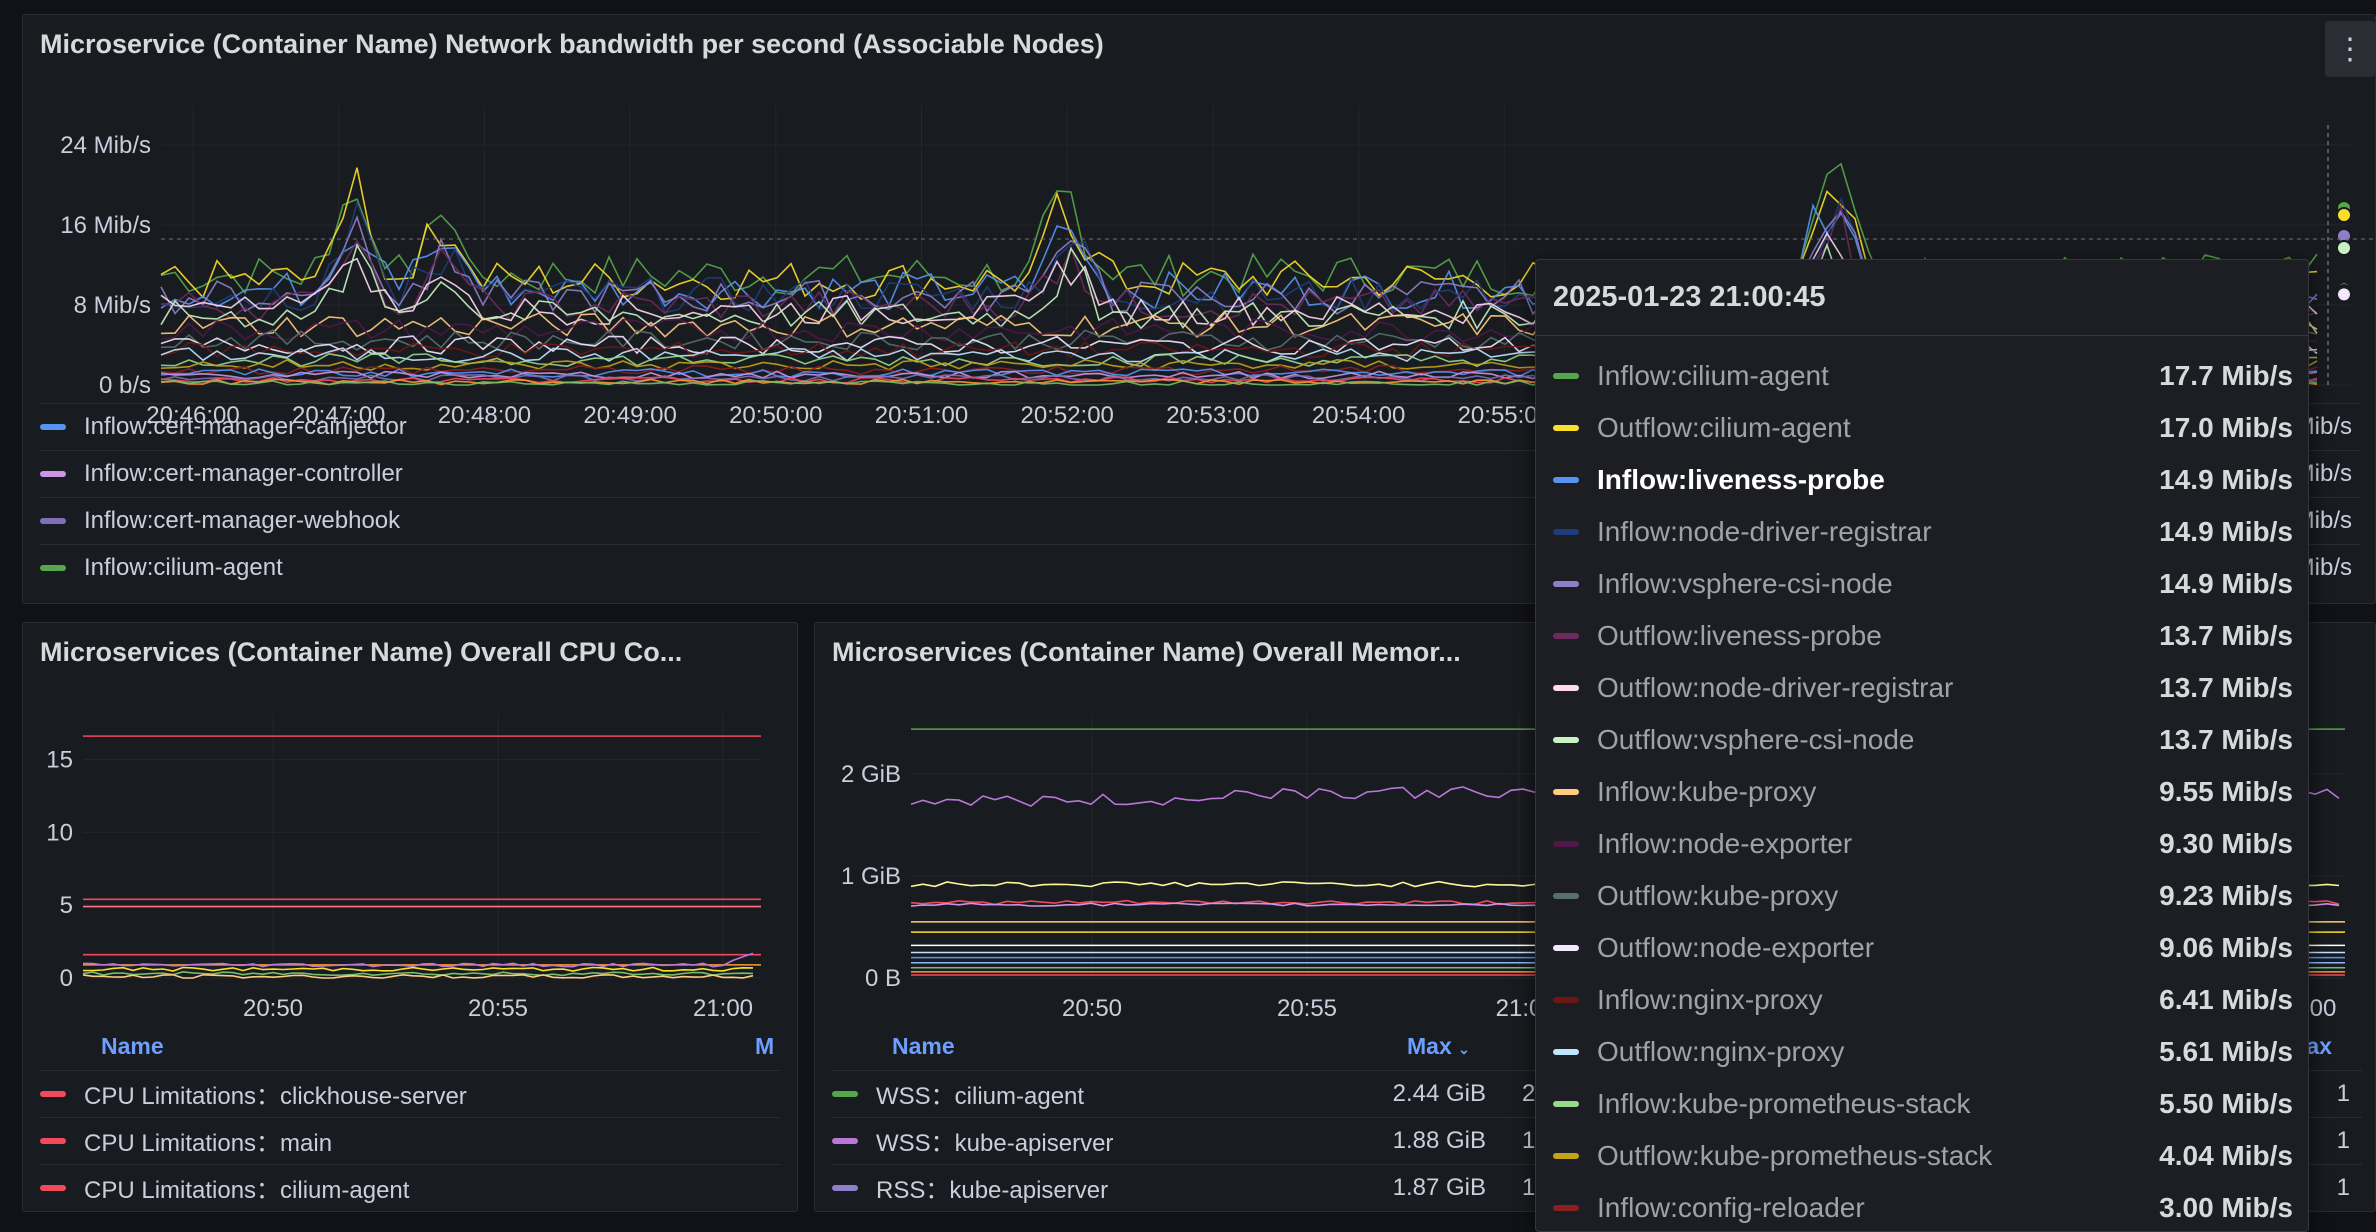  Describe the element at coordinates (1739, 635) in the screenshot. I see `tooltip-series-name: Outflow:liveness-probe` at that location.